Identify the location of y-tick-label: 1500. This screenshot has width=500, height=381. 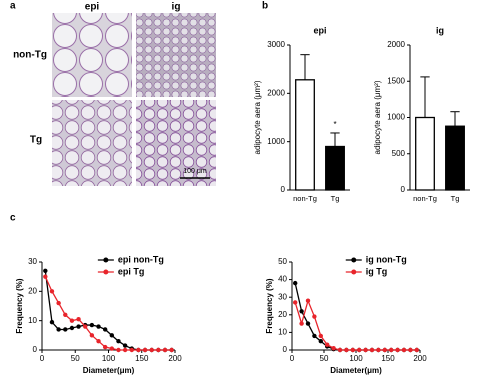
(396, 80).